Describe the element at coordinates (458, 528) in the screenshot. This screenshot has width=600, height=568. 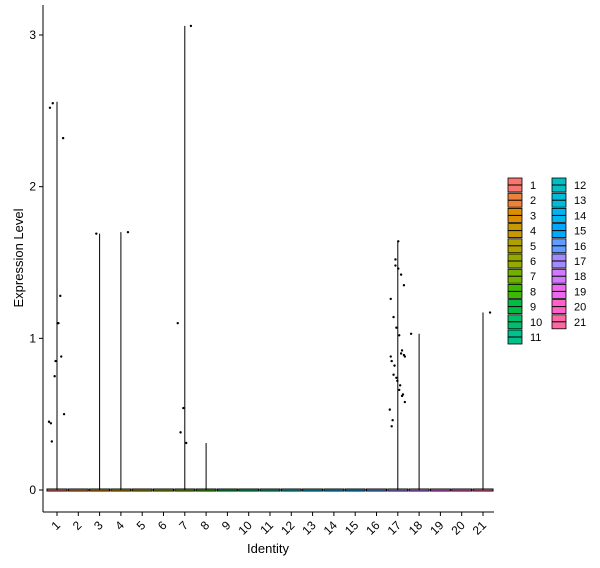
I see `x-tick-label: 20` at that location.